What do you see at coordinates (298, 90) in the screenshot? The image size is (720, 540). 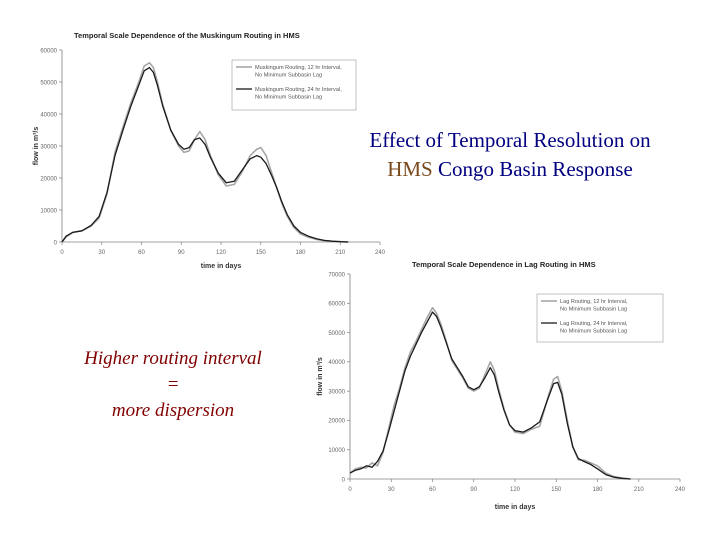 I see `legend-label-2: Muskingum Routing, 24 hr Interval,` at bounding box center [298, 90].